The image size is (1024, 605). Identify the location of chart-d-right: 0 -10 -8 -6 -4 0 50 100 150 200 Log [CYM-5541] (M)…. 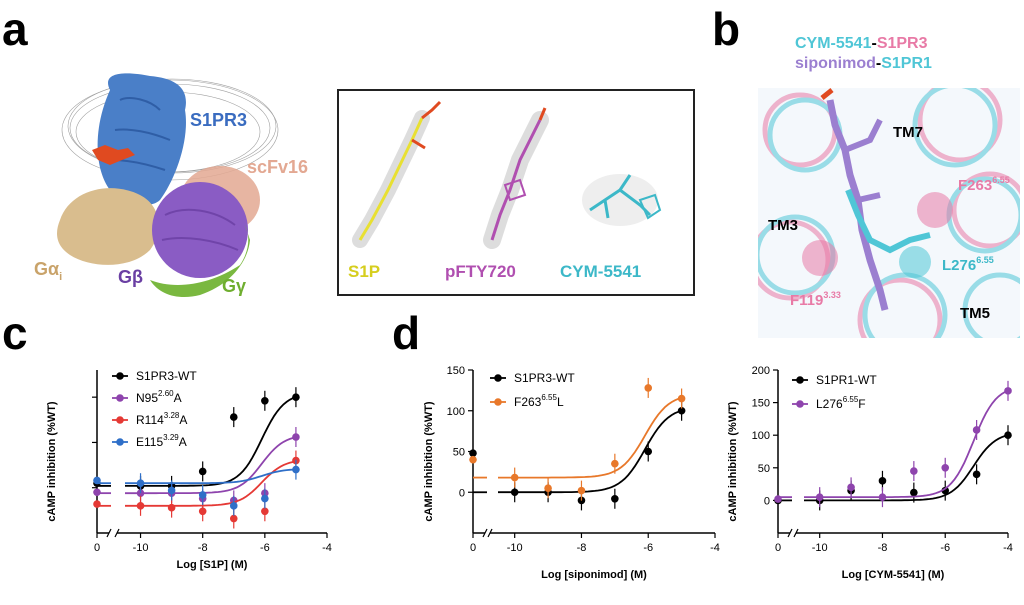
(870, 473).